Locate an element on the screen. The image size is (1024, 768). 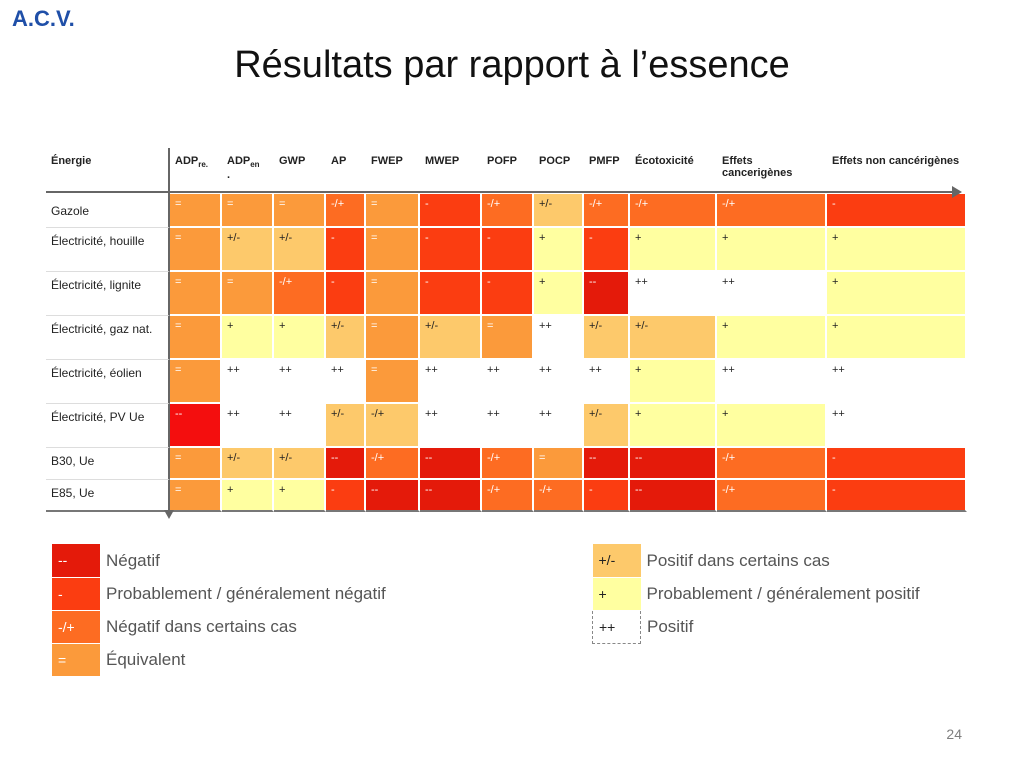
legend-item: +/- Positif dans certains cas is located at coordinates (759, 561).